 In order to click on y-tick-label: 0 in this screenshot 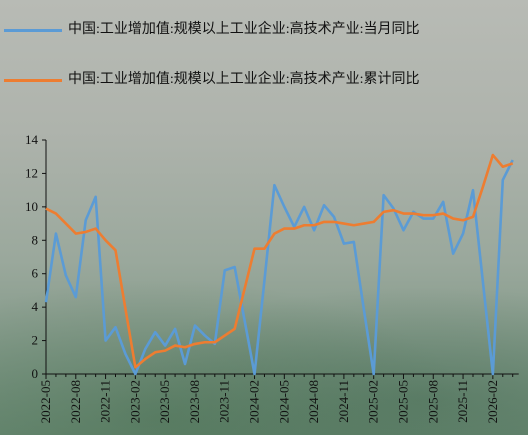, I will do `click(35, 373)`.